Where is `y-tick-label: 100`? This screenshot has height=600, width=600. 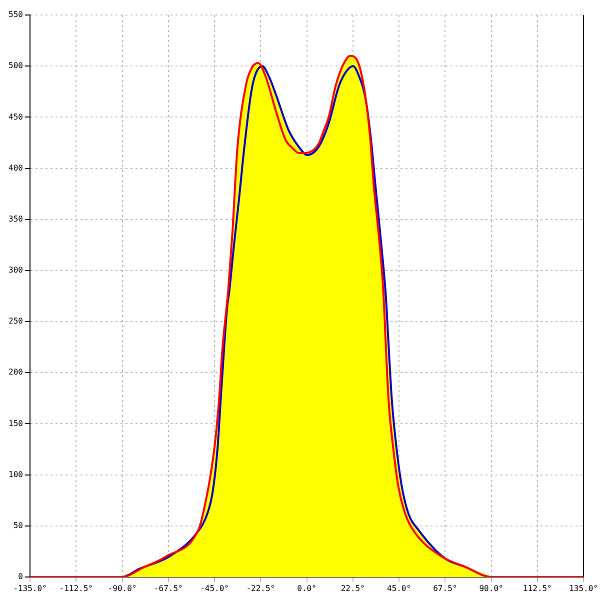 y-tick-label: 100 is located at coordinates (16, 474).